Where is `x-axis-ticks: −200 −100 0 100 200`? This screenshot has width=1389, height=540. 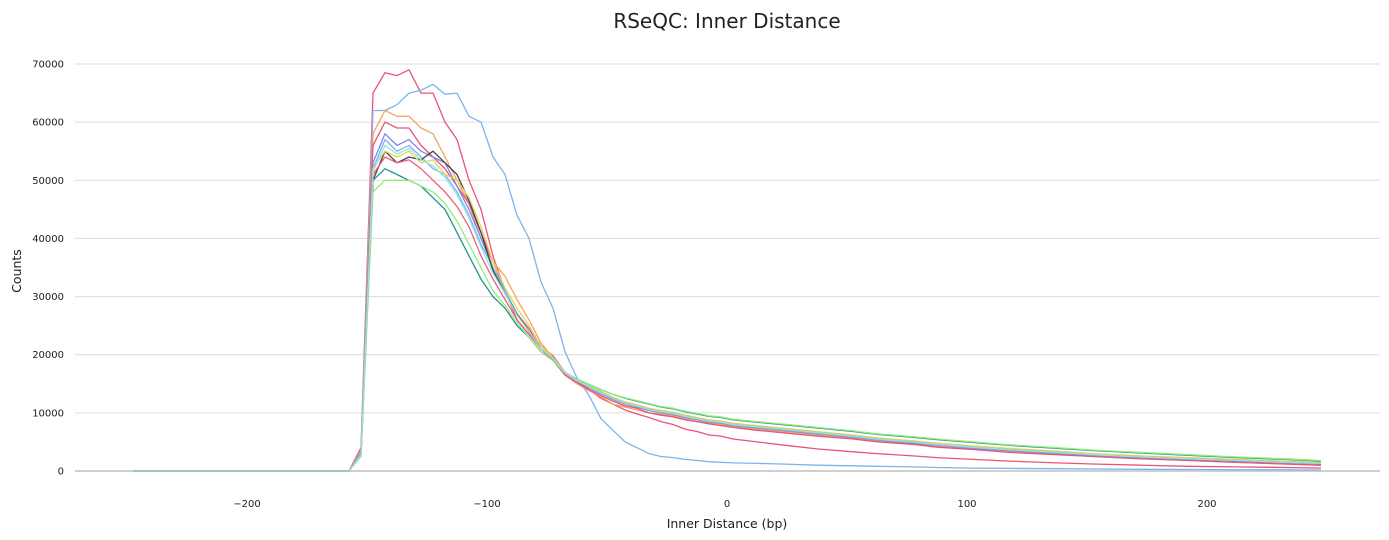
x-axis-ticks: −200 −100 0 100 200 is located at coordinates (724, 504).